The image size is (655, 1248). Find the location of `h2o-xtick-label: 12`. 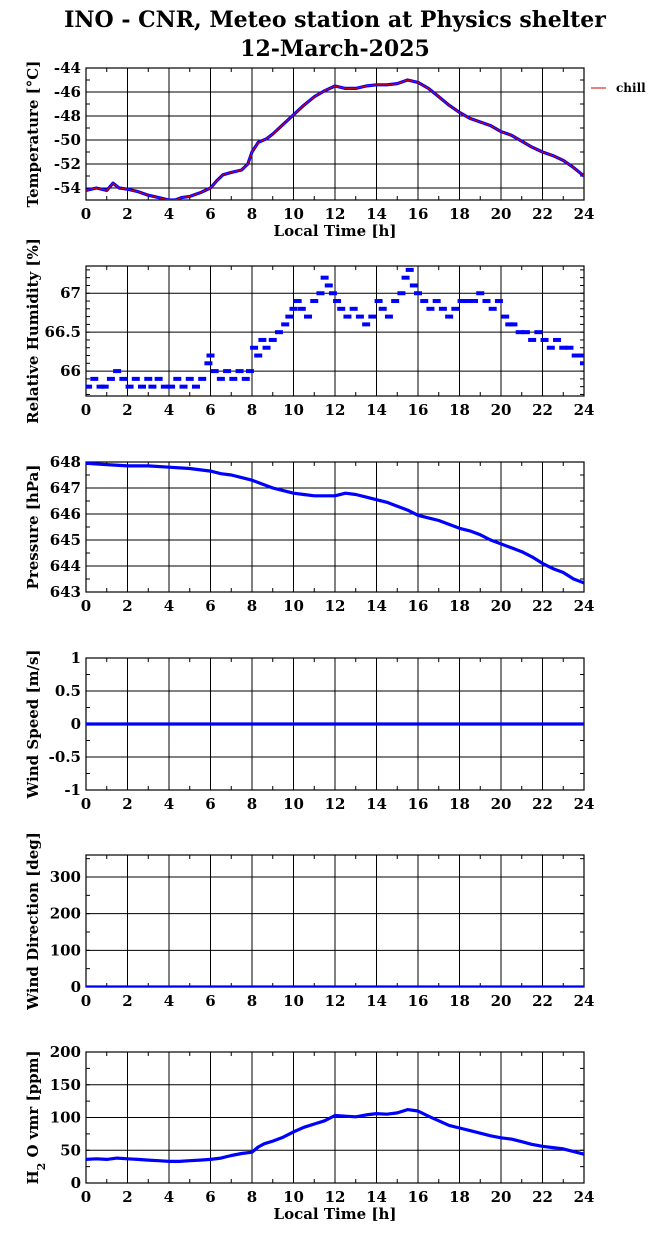

h2o-xtick-label: 12 is located at coordinates (335, 1197).